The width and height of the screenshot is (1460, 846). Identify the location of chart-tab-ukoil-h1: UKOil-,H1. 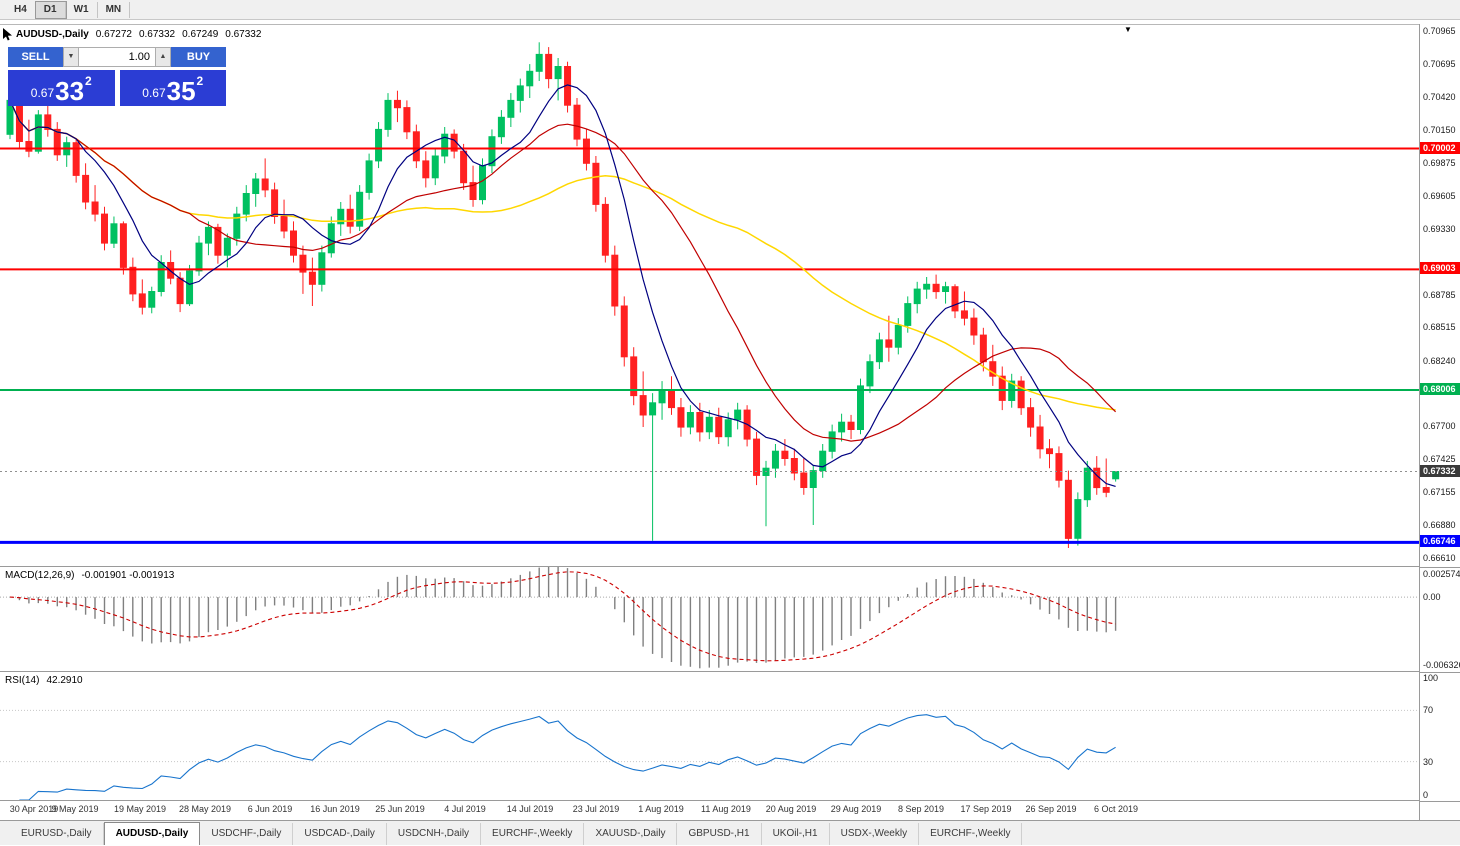
(796, 834).